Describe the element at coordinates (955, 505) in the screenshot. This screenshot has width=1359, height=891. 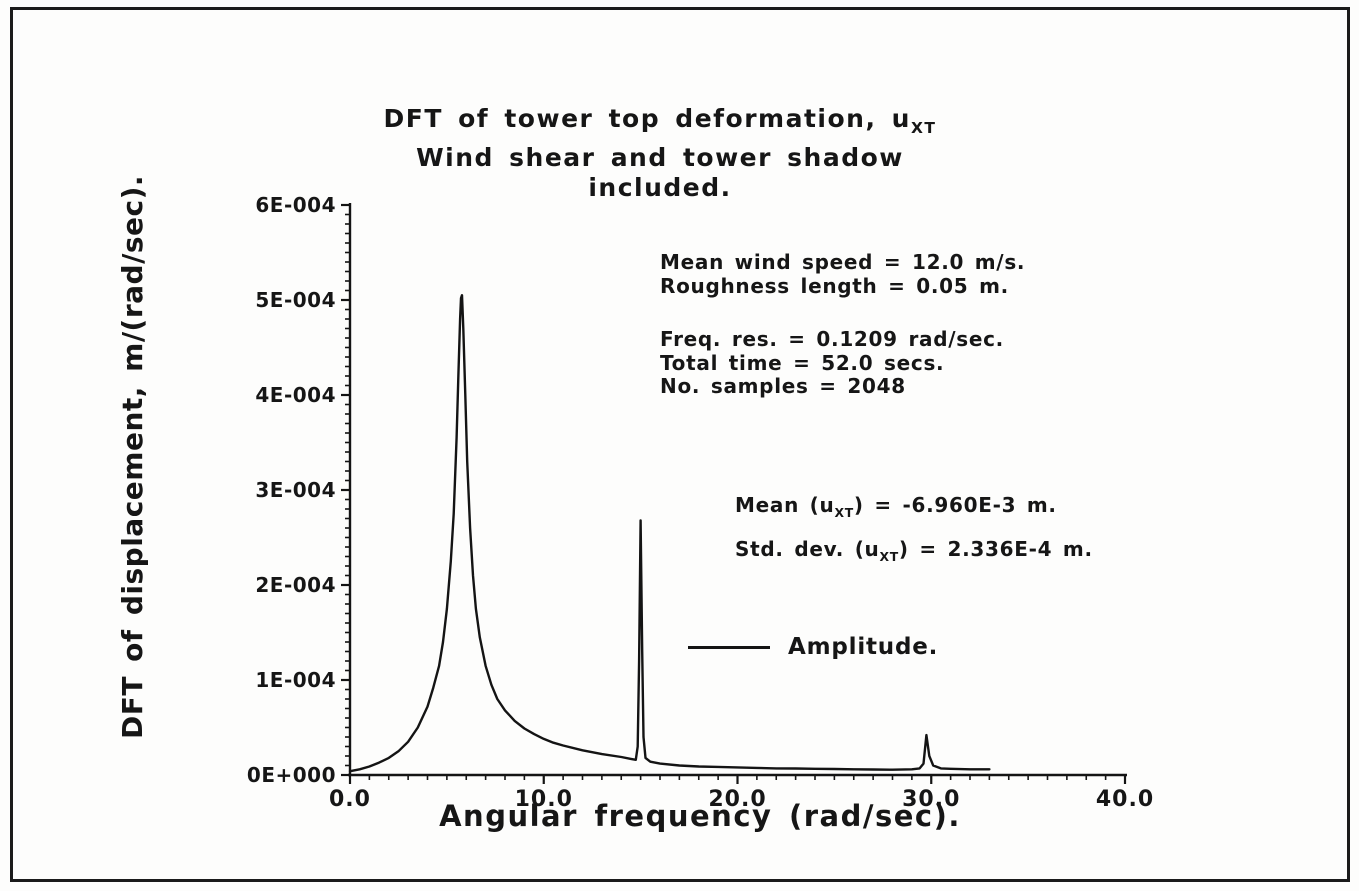
I see `annotation-mean-post: ) = -6.960E-3 m.` at that location.